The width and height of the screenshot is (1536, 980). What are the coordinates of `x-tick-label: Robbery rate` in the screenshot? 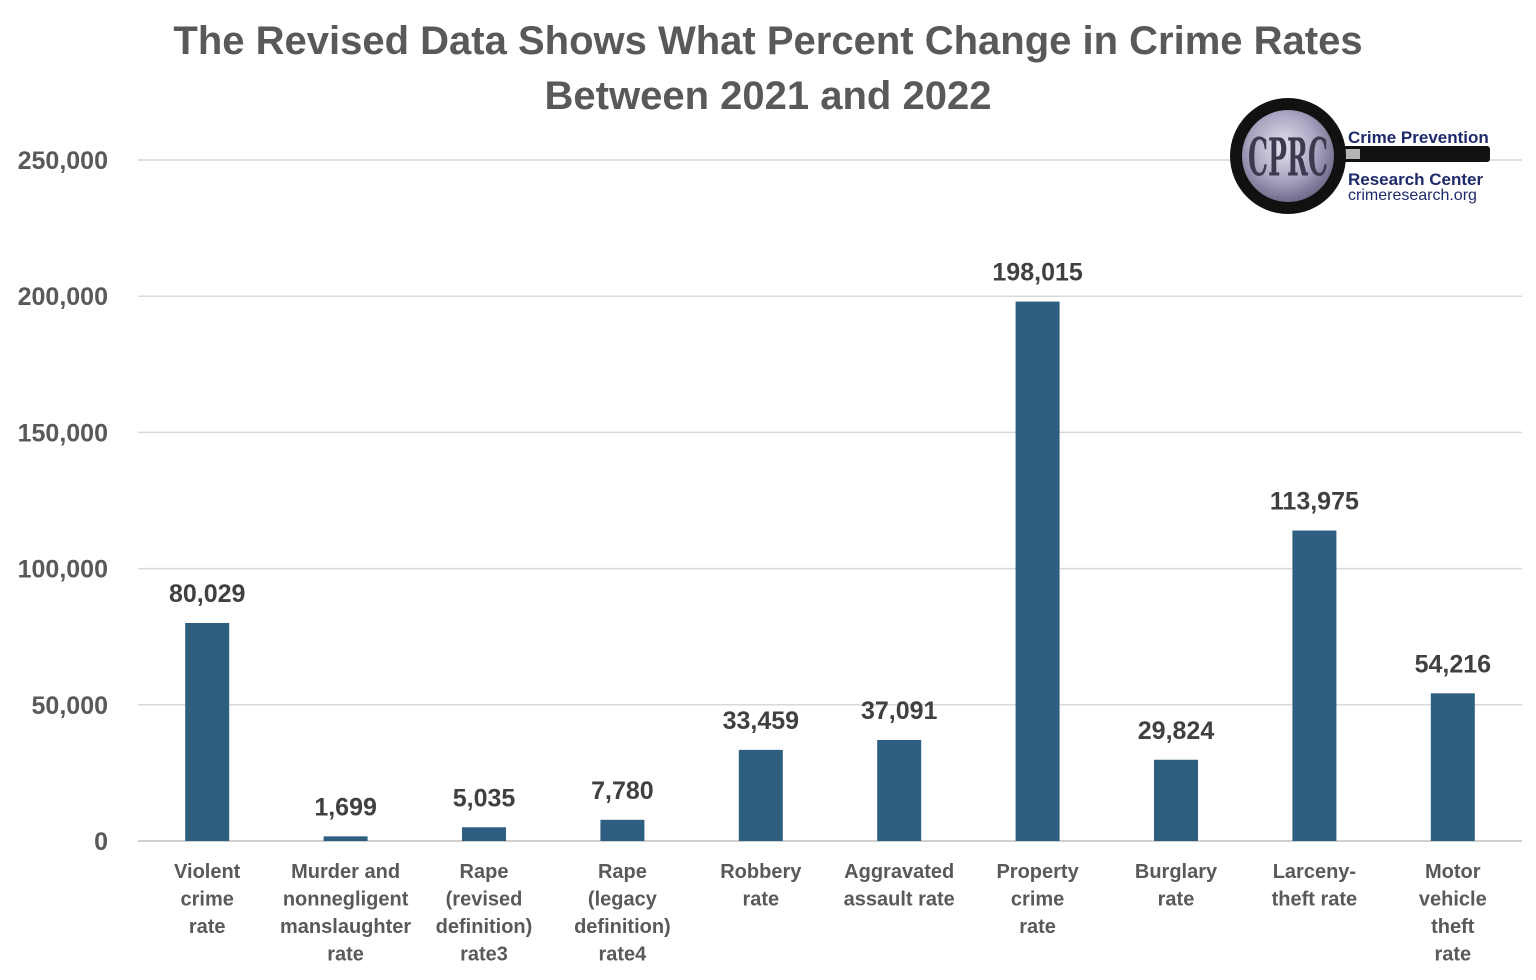 It's located at (761, 886).